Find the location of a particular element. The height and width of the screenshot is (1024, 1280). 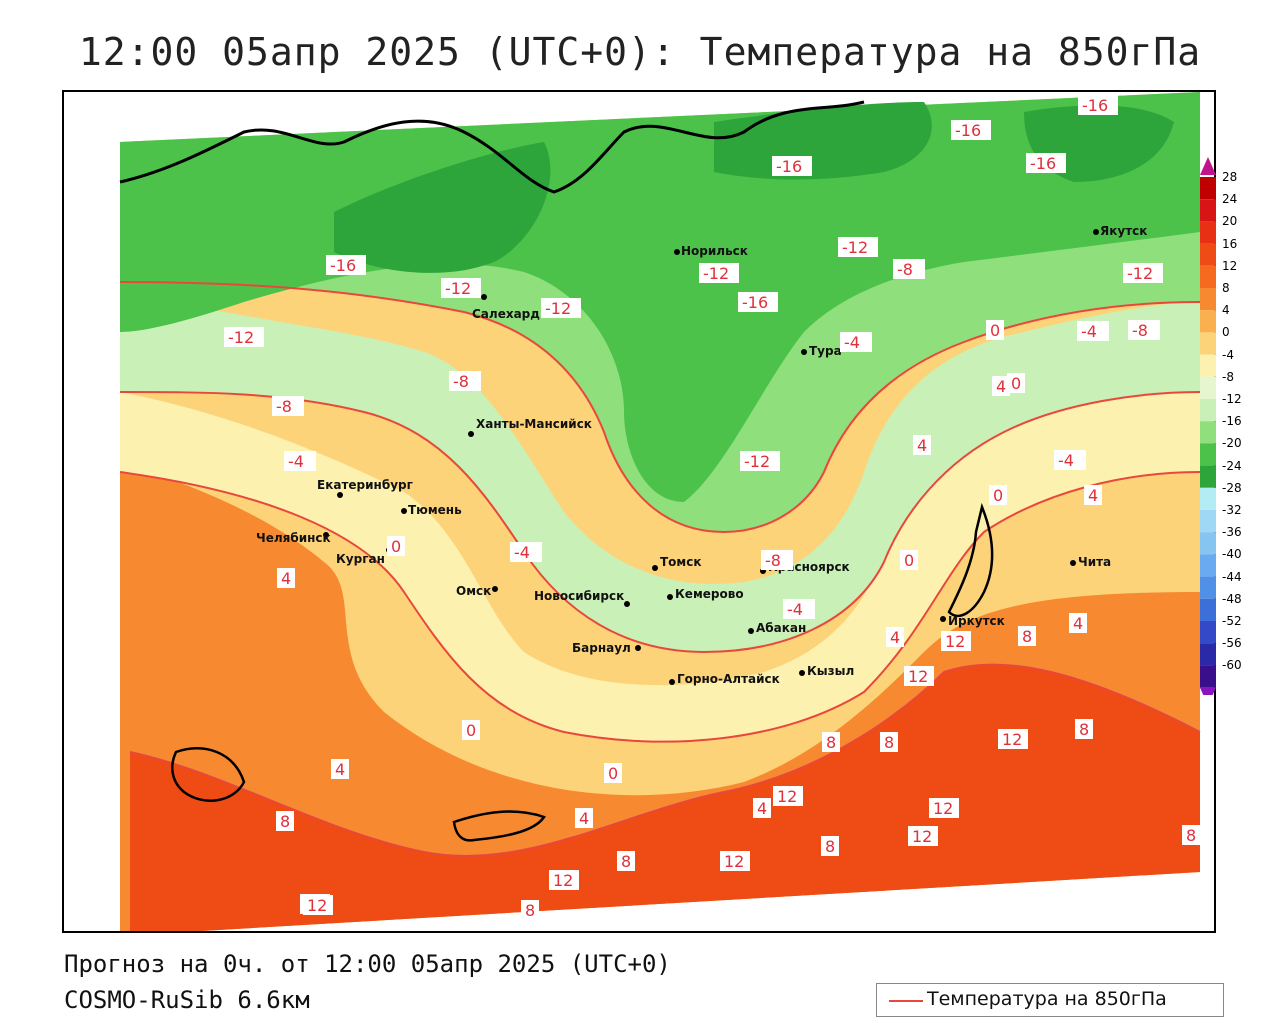

city-novosibirsk: Новосибирск is located at coordinates (582, 598).